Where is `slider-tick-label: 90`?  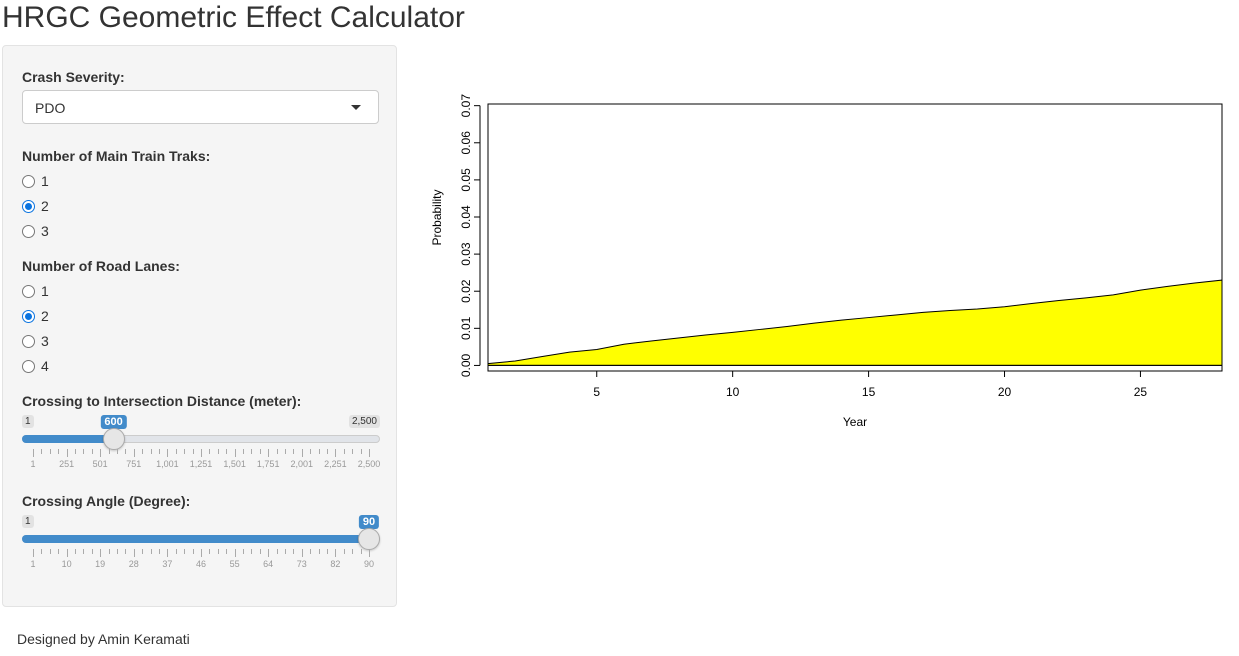 slider-tick-label: 90 is located at coordinates (369, 564).